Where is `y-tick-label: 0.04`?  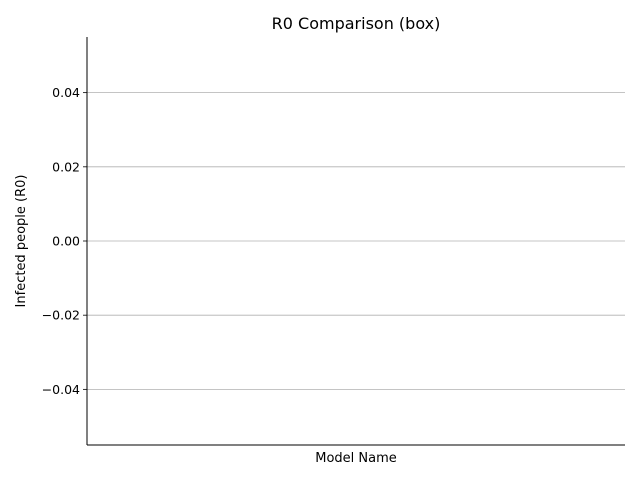 y-tick-label: 0.04 is located at coordinates (66, 92).